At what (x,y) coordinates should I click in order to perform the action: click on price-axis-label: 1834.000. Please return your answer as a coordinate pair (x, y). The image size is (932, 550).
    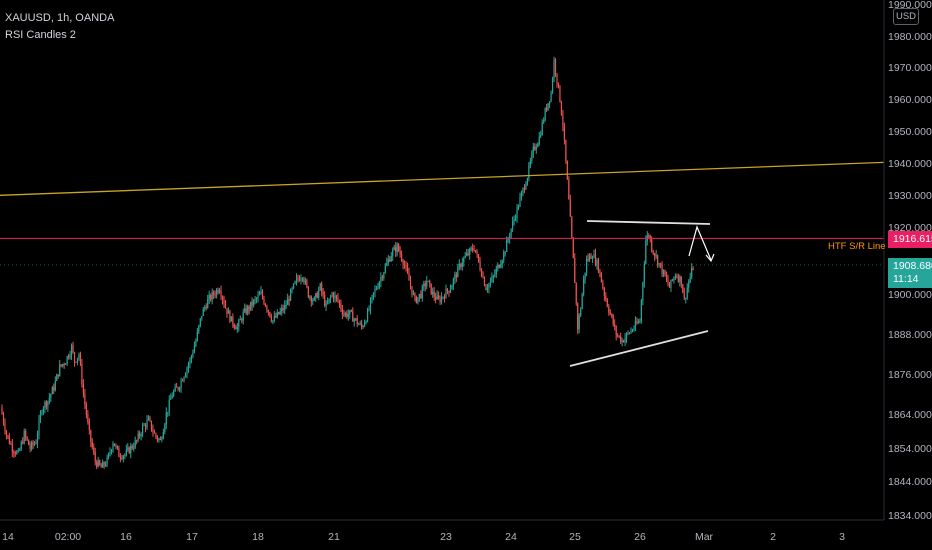
    Looking at the image, I should click on (910, 516).